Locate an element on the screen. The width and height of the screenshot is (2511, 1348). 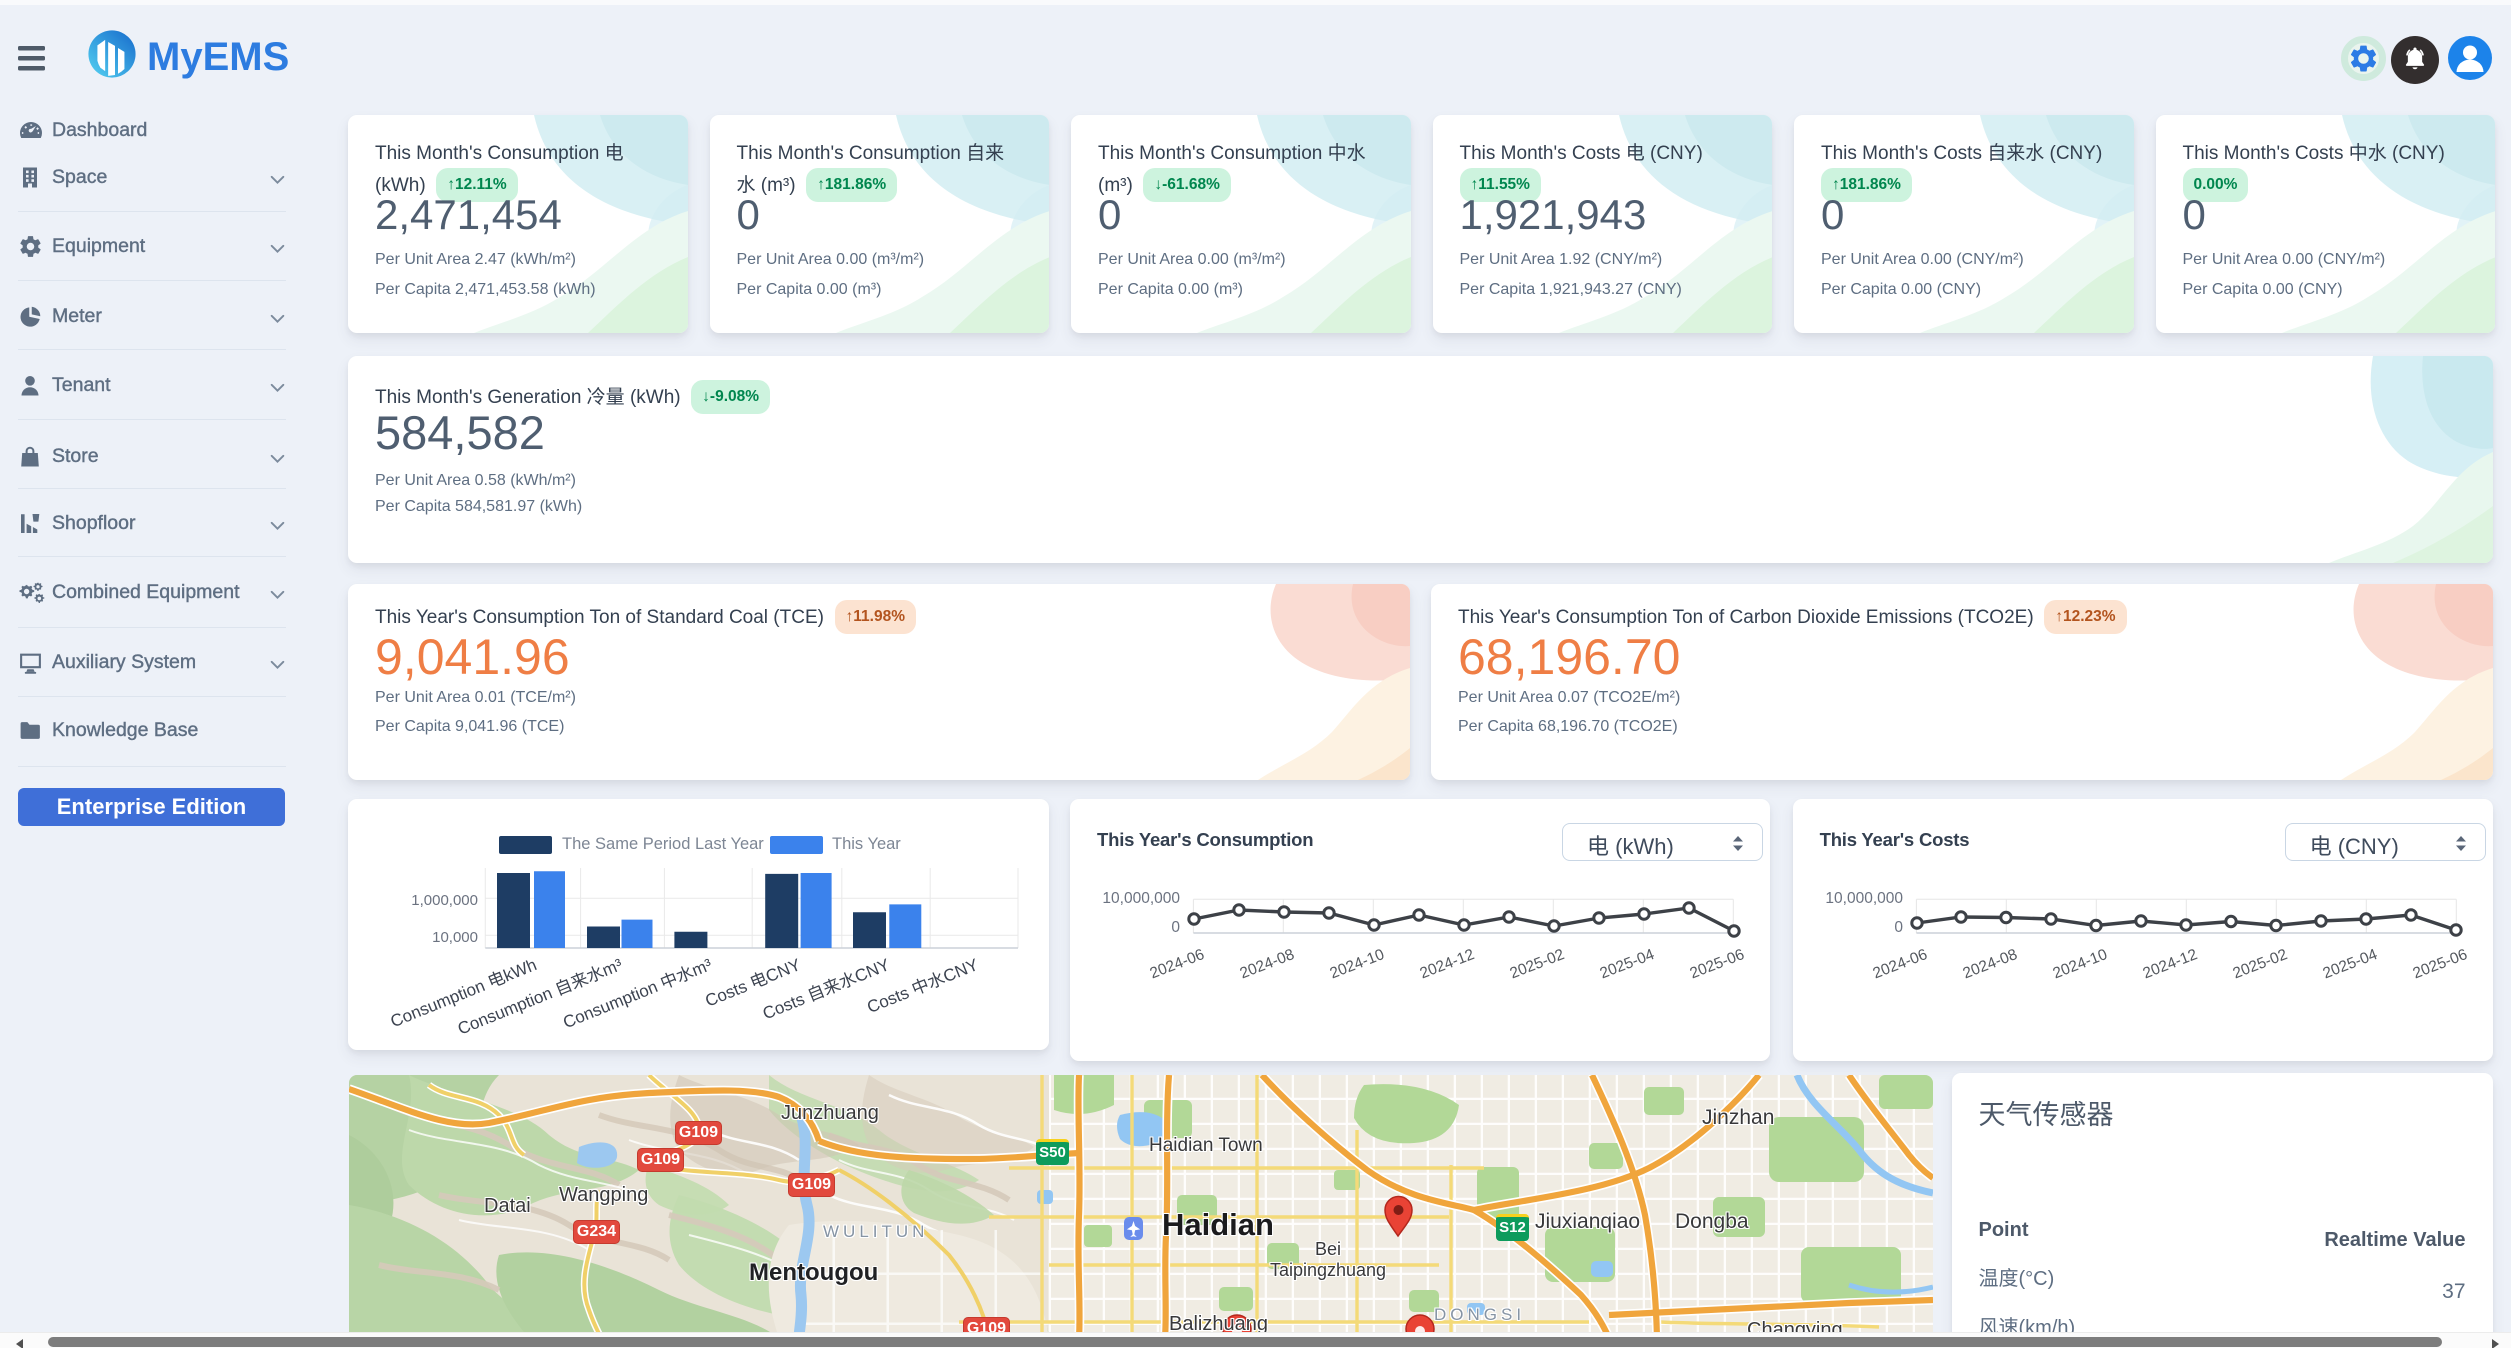
svg-text: Consumption 自来水m³ is located at coordinates (540, 997).